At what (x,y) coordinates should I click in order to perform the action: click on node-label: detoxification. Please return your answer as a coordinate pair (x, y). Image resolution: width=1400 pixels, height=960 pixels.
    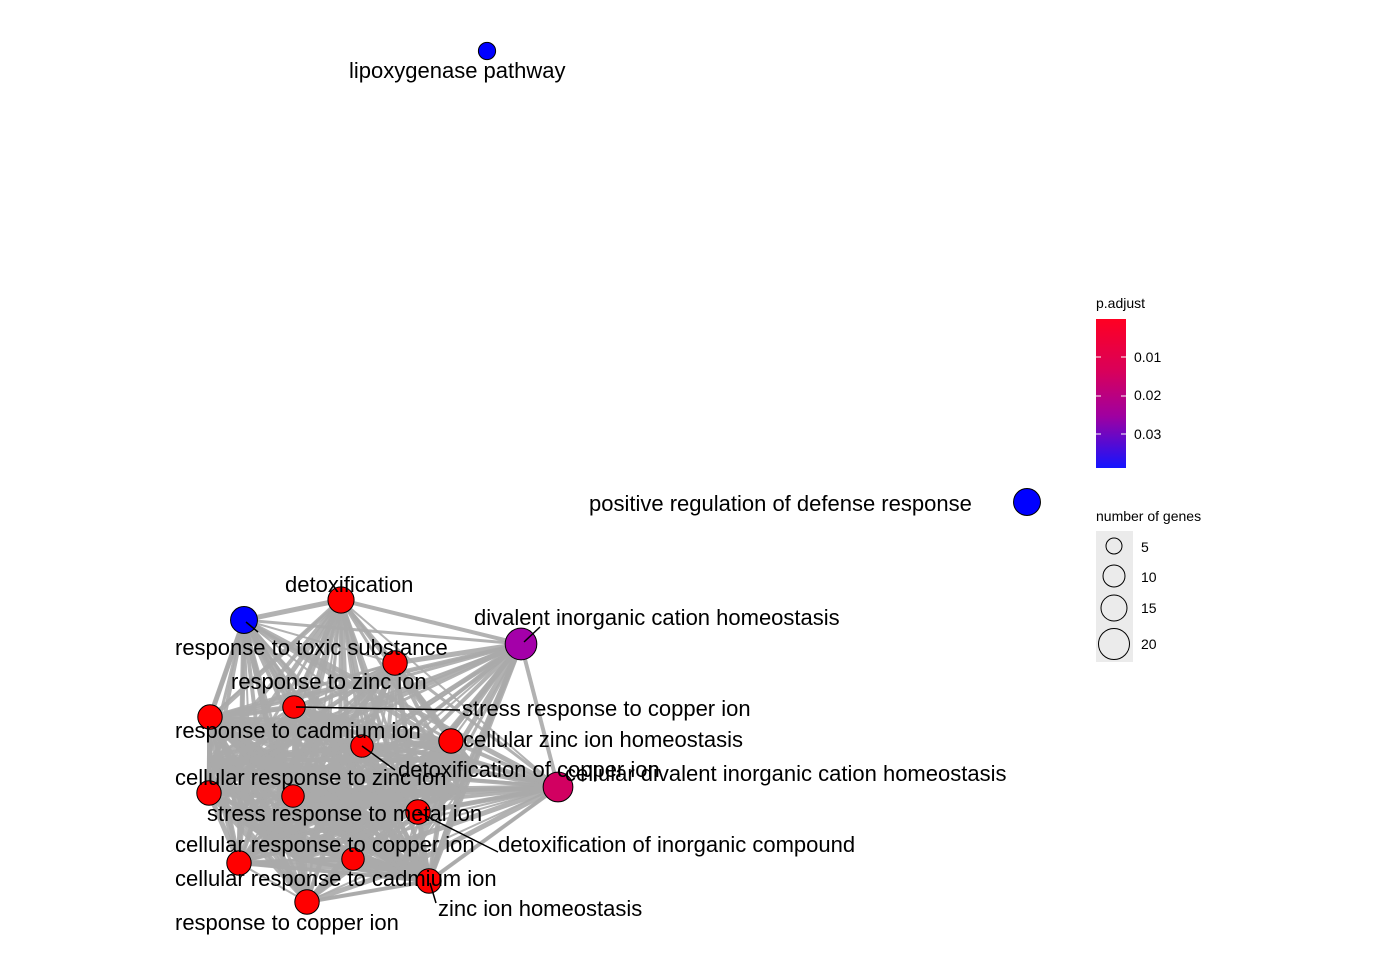
    Looking at the image, I should click on (349, 584).